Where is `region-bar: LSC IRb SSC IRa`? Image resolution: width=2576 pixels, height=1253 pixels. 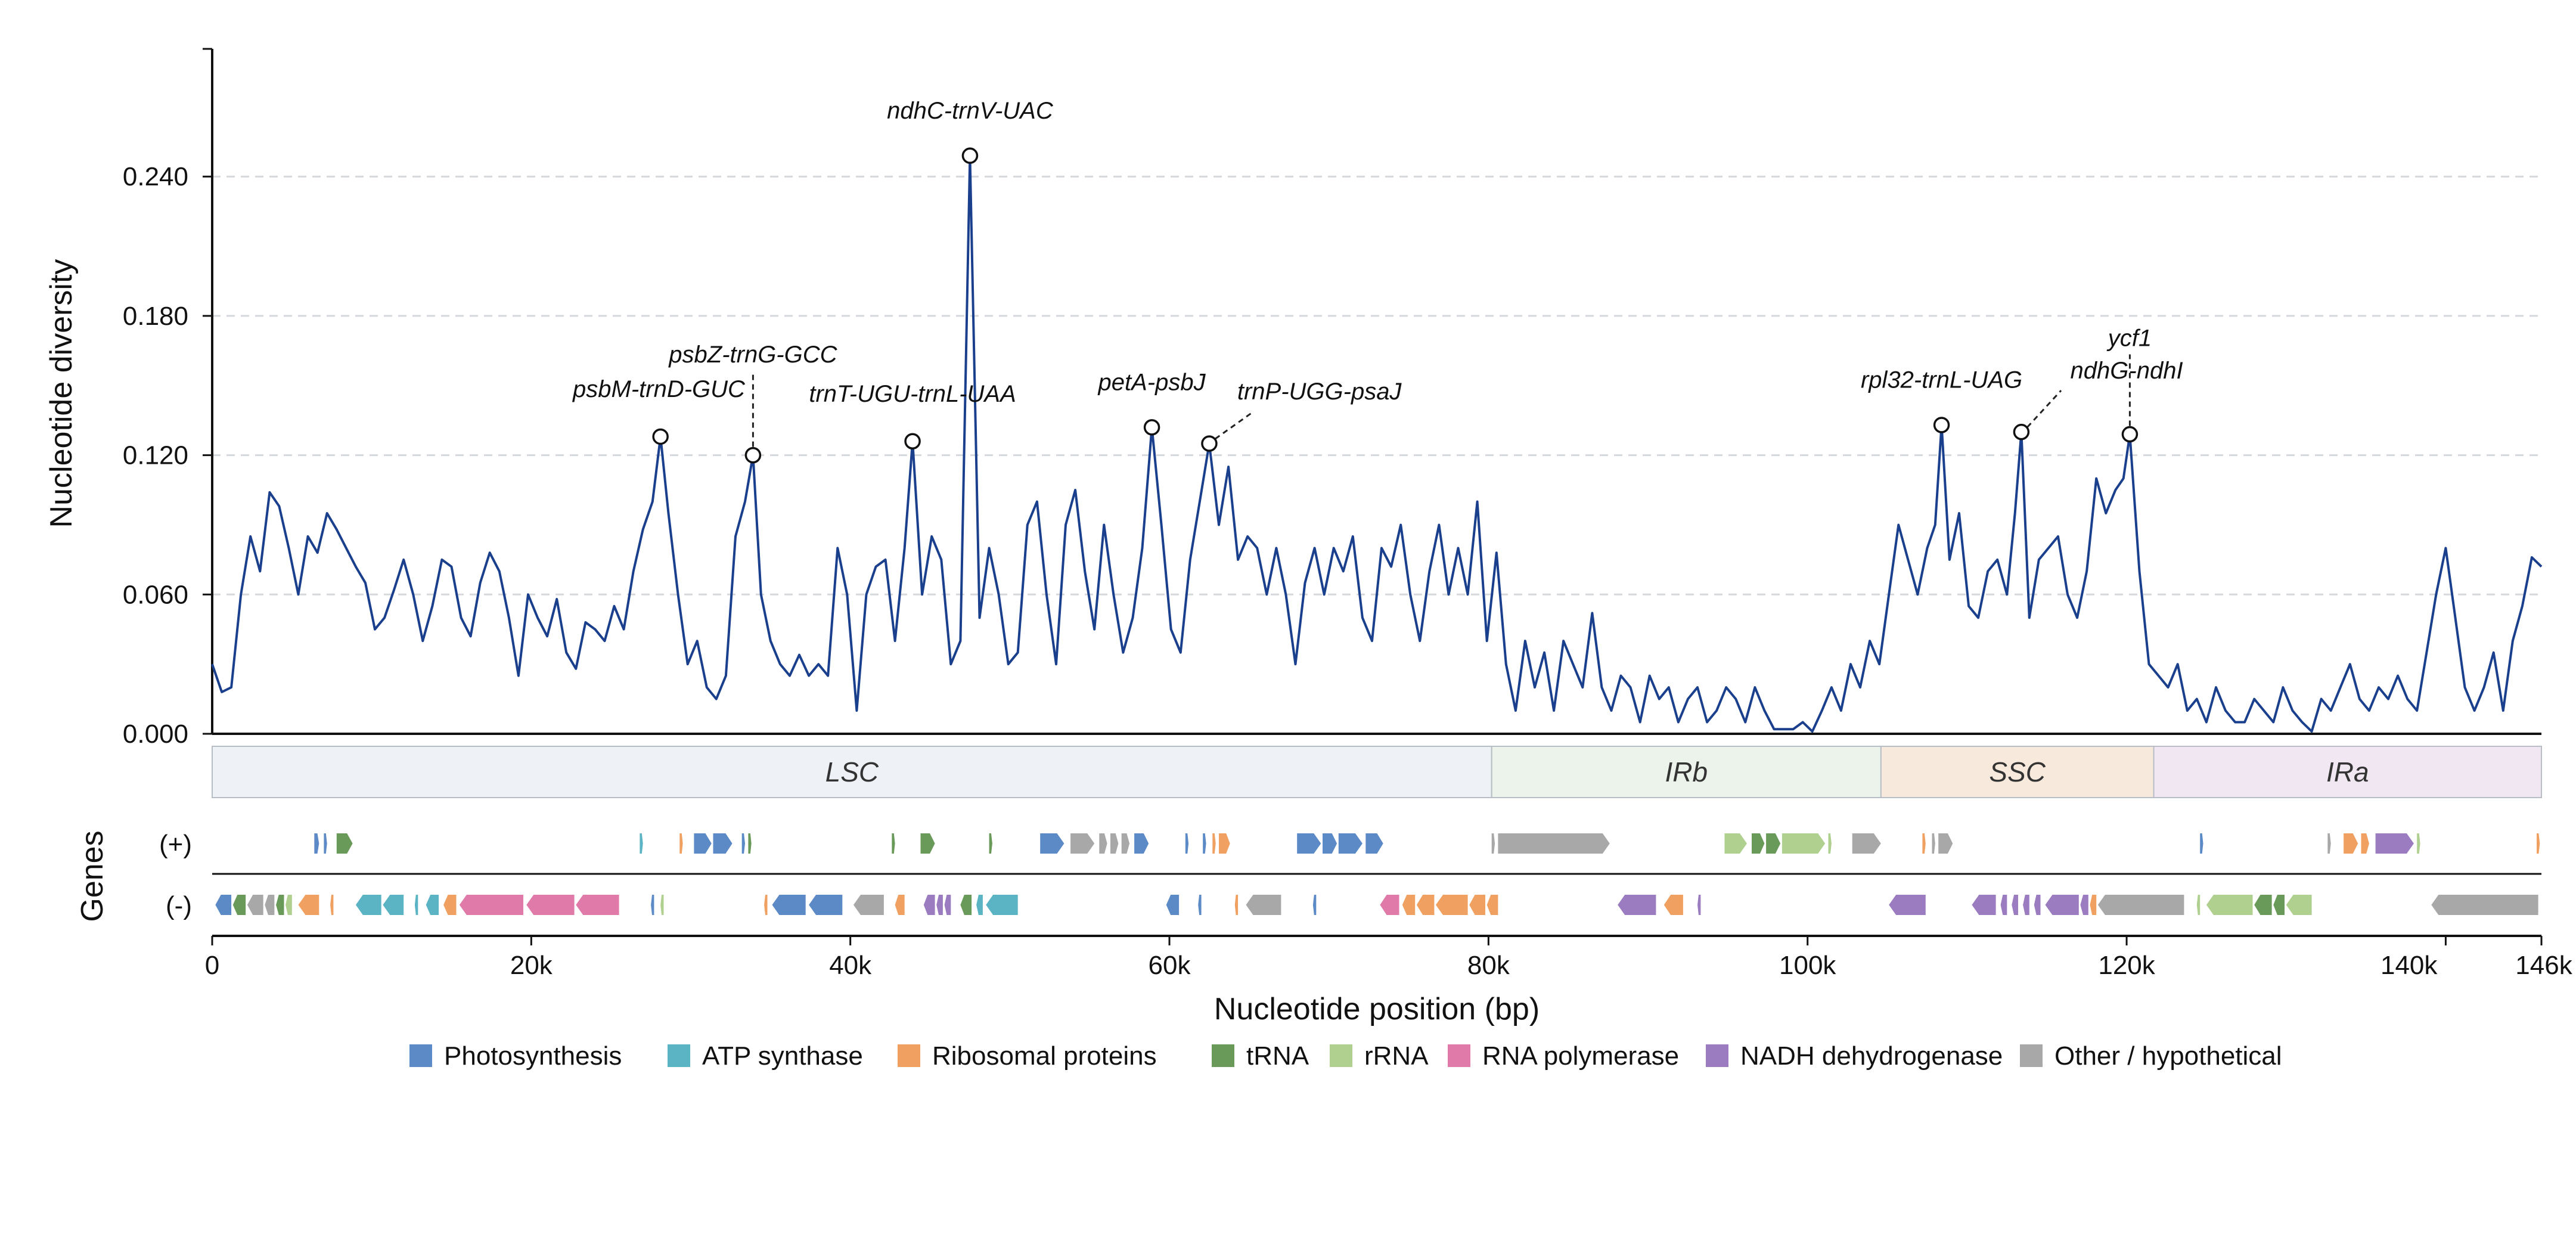 region-bar: LSC IRb SSC IRa is located at coordinates (1377, 772).